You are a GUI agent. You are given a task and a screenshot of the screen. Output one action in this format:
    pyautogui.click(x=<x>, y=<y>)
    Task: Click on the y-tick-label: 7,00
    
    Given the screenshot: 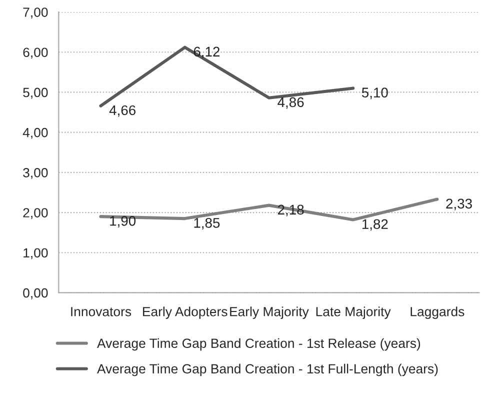 What is the action you would take?
    pyautogui.click(x=35, y=13)
    